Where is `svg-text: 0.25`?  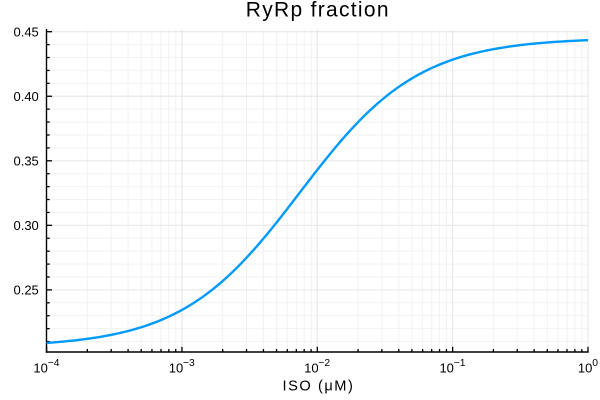
svg-text: 0.25 is located at coordinates (25, 290).